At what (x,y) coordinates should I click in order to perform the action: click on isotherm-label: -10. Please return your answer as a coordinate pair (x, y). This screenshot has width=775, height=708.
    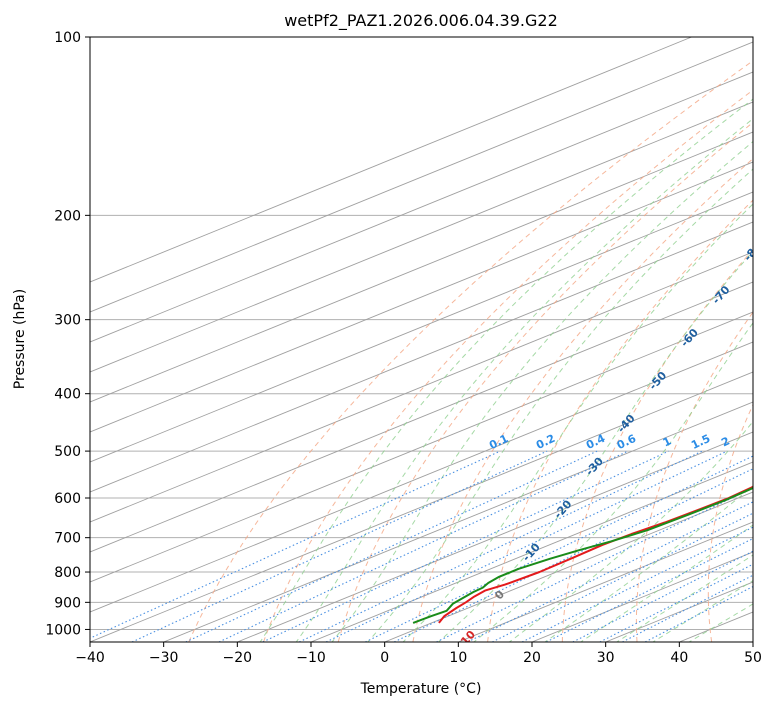
    Looking at the image, I should click on (531, 552).